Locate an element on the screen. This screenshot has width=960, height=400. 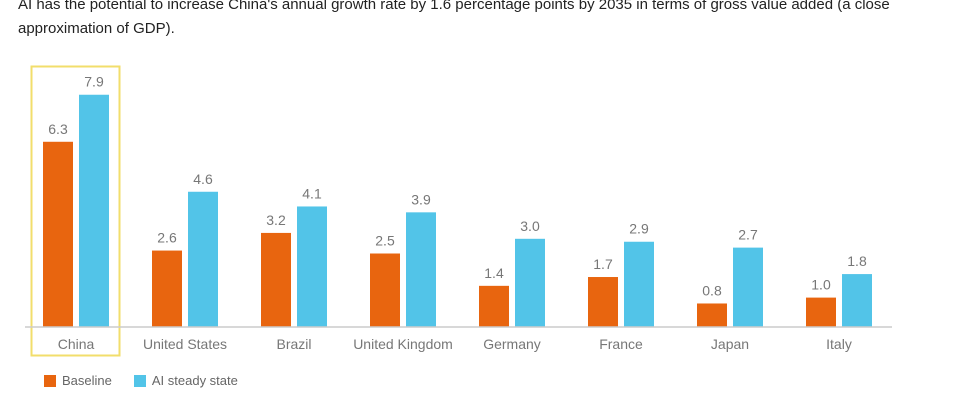
data-label-ai-steady-state-germany: 3.0 is located at coordinates (530, 226).